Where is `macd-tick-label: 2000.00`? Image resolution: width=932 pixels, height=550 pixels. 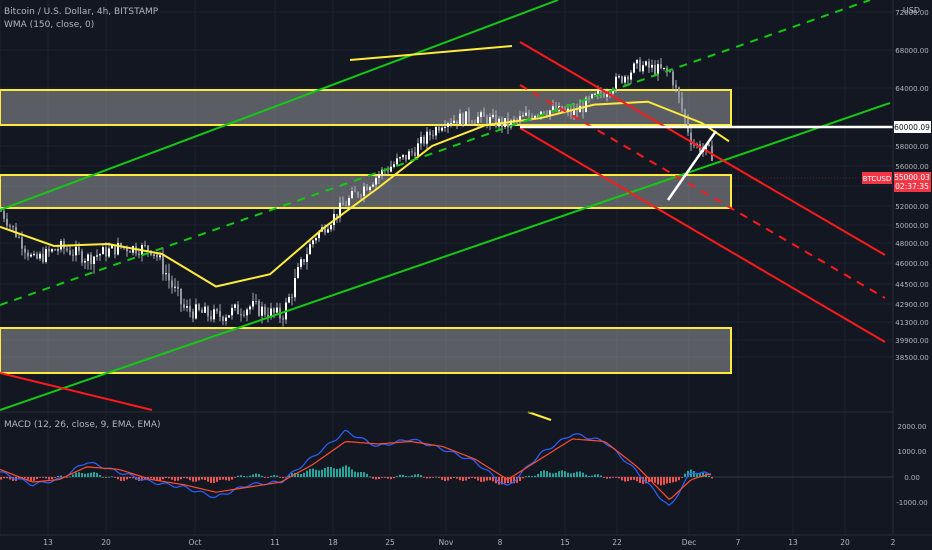 macd-tick-label: 2000.00 is located at coordinates (912, 427).